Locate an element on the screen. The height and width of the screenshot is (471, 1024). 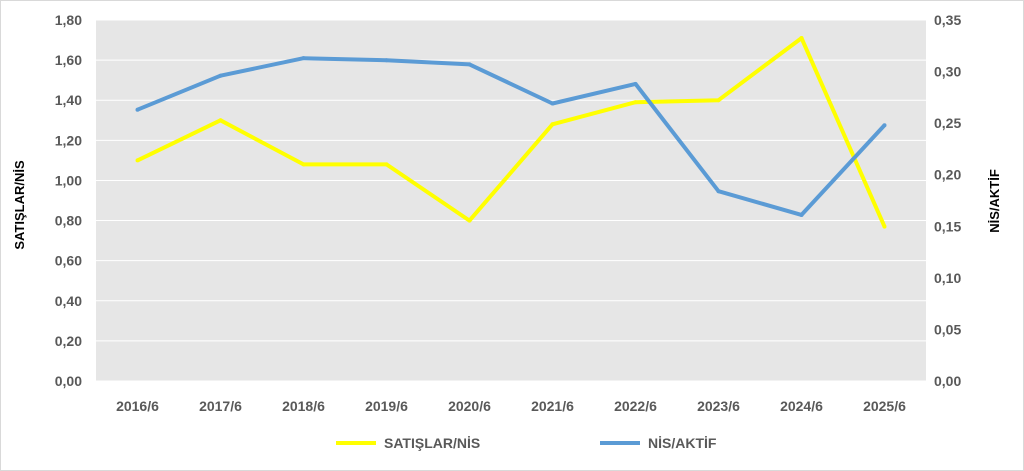
y-left-tick-label: 0,80 is located at coordinates (68, 221).